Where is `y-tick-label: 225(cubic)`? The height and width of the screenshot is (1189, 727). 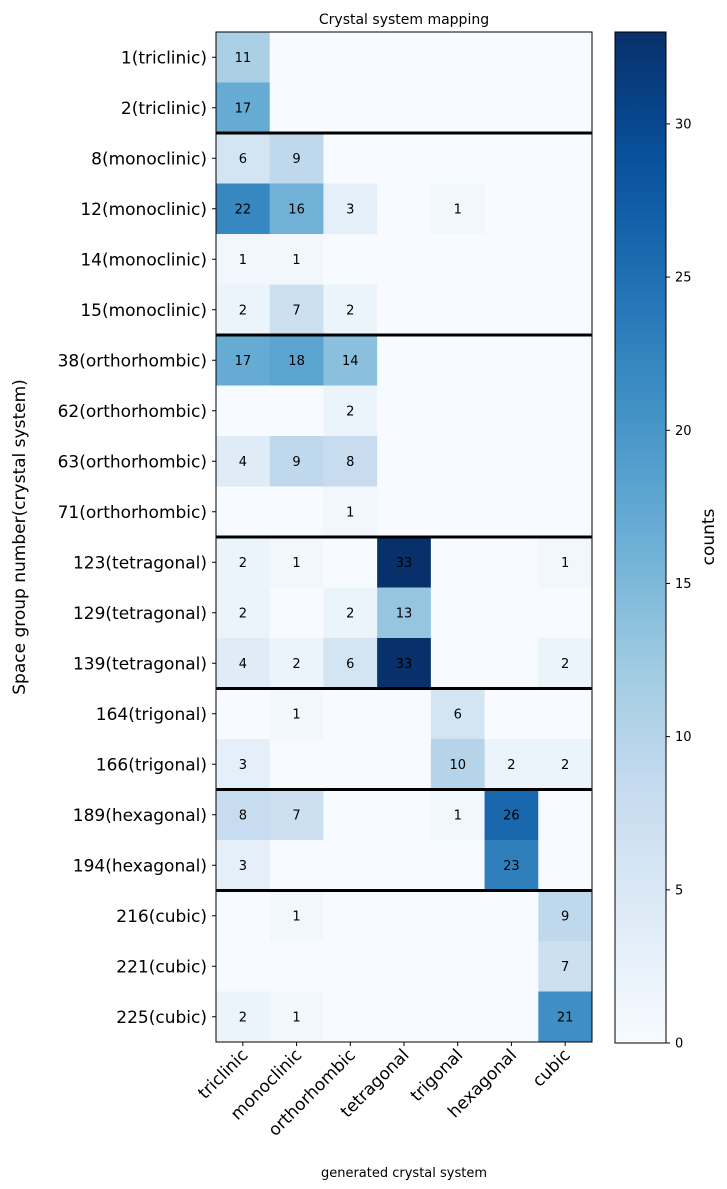
y-tick-label: 225(cubic) is located at coordinates (161, 1018).